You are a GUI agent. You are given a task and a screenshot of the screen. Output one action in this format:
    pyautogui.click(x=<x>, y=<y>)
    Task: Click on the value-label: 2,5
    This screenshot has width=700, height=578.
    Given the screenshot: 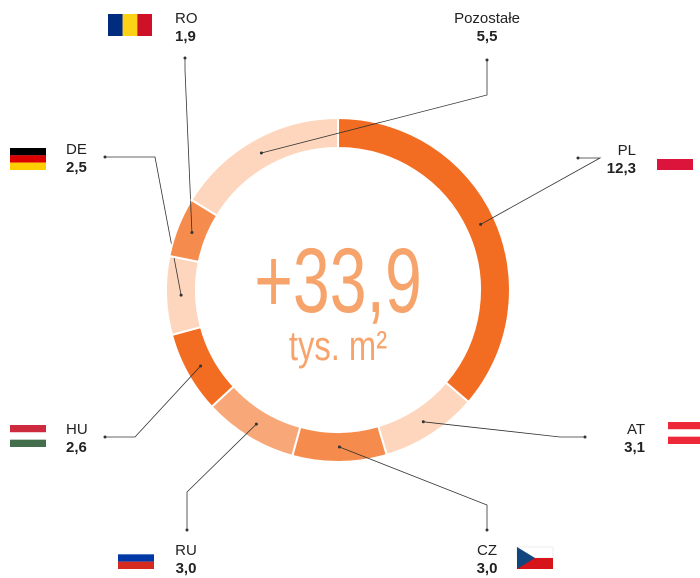 What is the action you would take?
    pyautogui.click(x=76, y=167)
    